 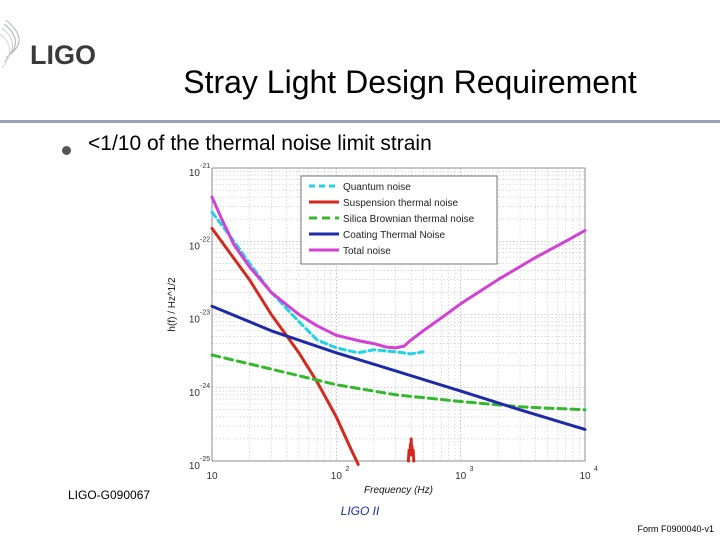 What do you see at coordinates (66, 150) in the screenshot?
I see `bullet-icon` at bounding box center [66, 150].